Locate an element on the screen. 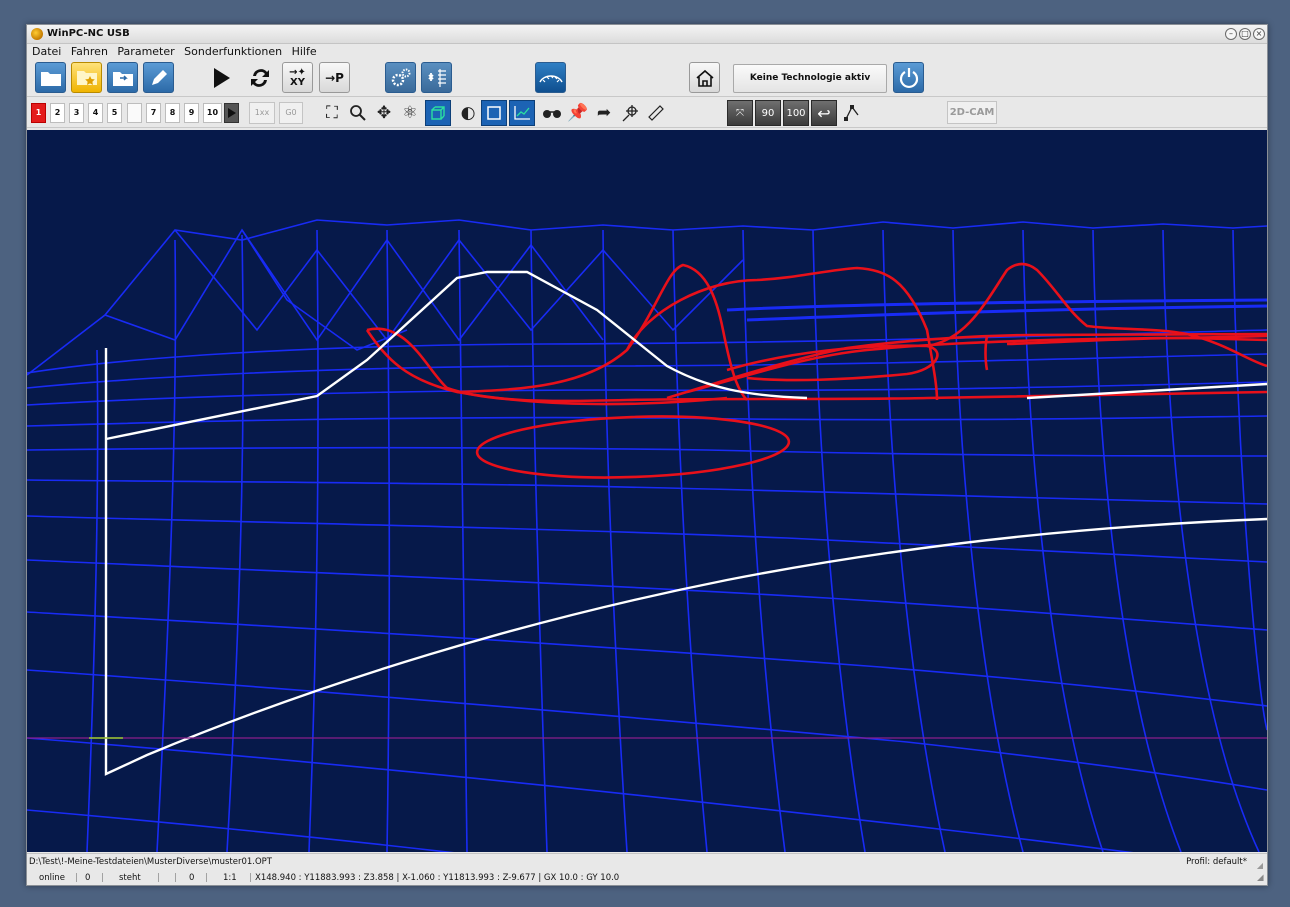  folder-icon is located at coordinates (50, 78).